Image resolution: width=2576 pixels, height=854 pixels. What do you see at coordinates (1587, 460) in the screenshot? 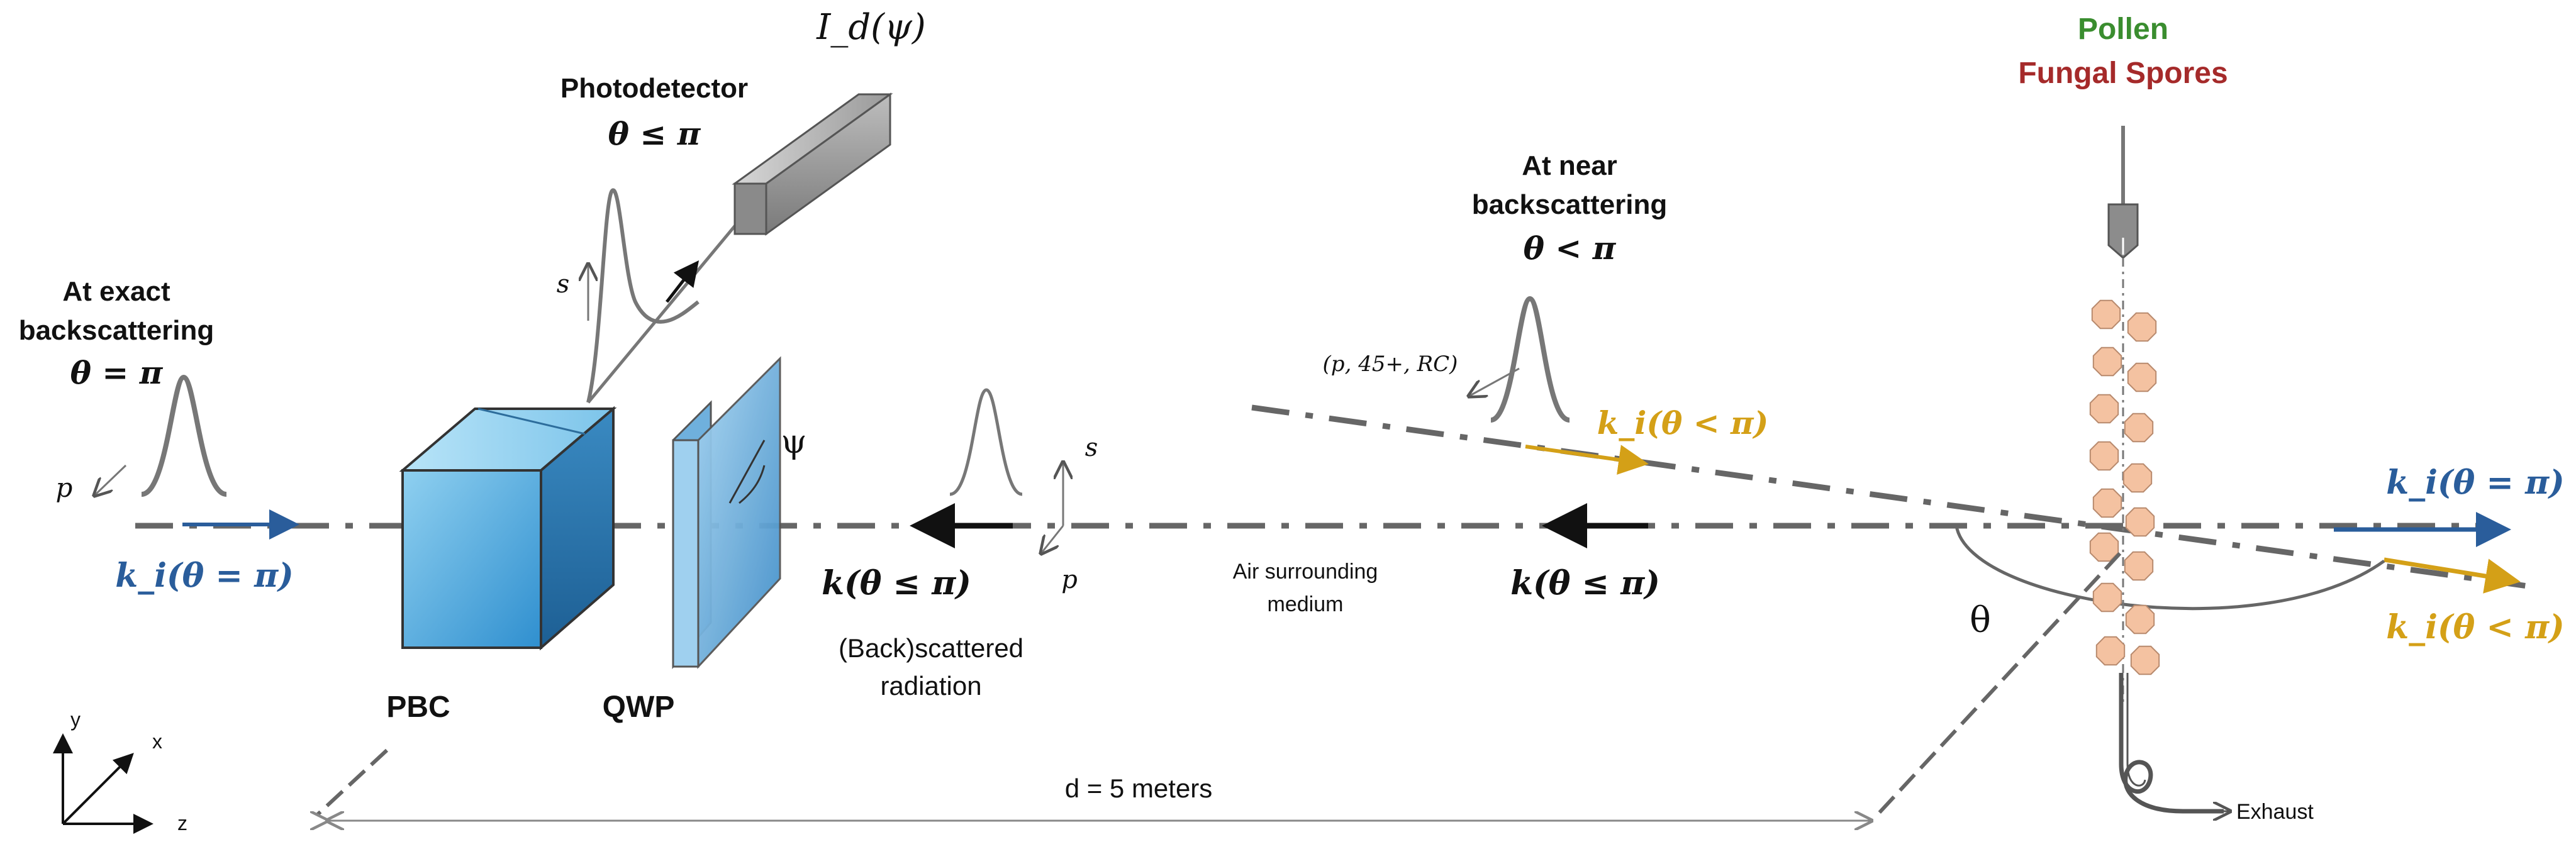
I see `ki-arrow-near` at bounding box center [1587, 460].